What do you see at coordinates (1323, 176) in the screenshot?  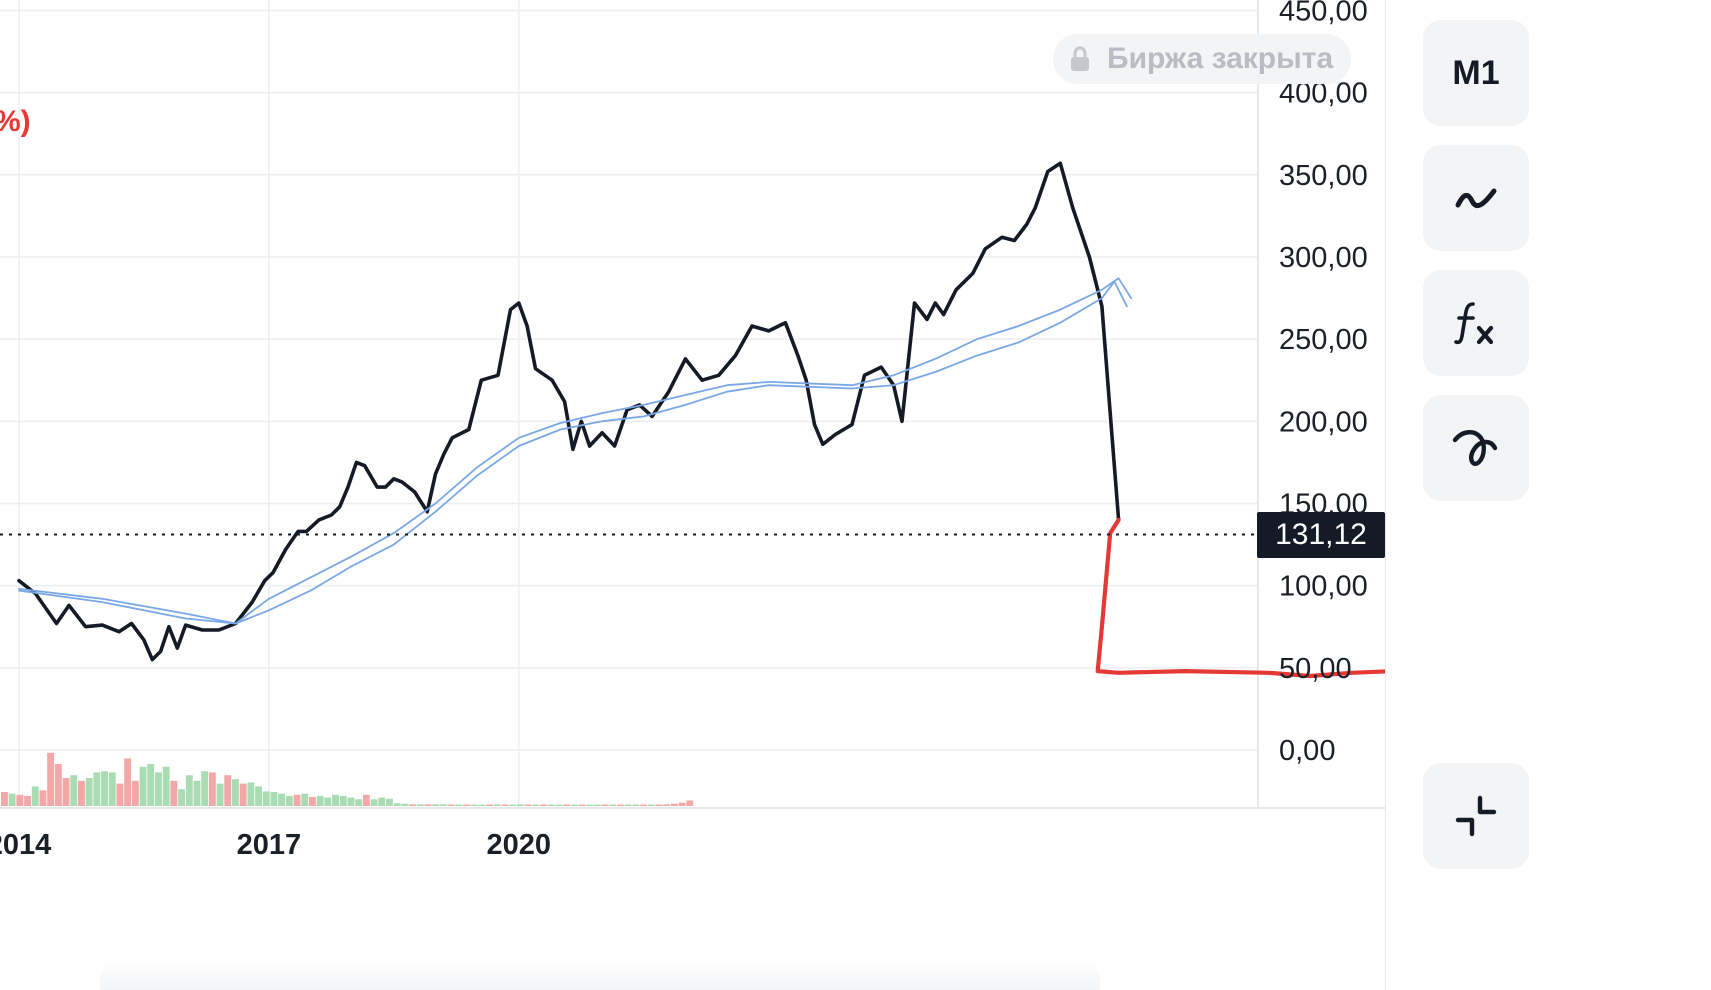 I see `y-tick-label: 350,00` at bounding box center [1323, 176].